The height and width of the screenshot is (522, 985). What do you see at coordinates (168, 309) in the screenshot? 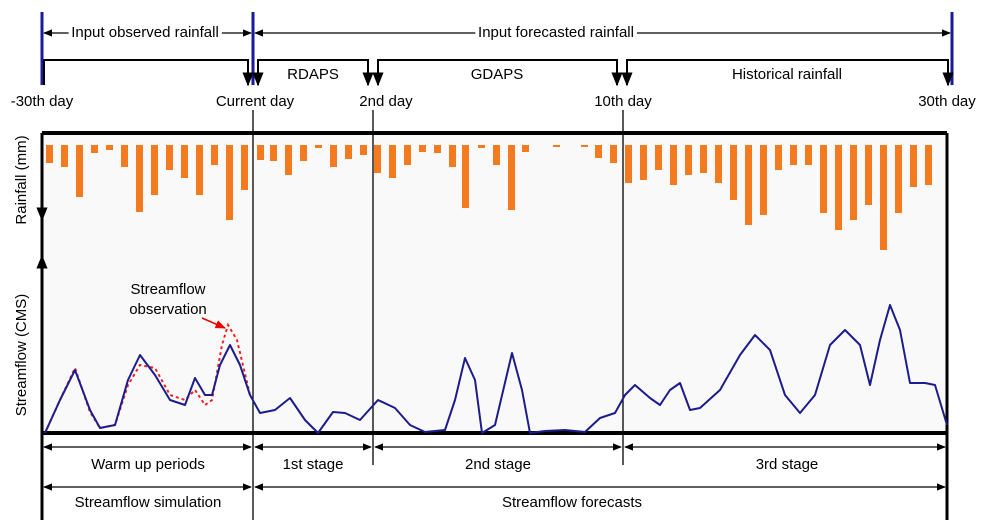
I see `annotation: observation` at bounding box center [168, 309].